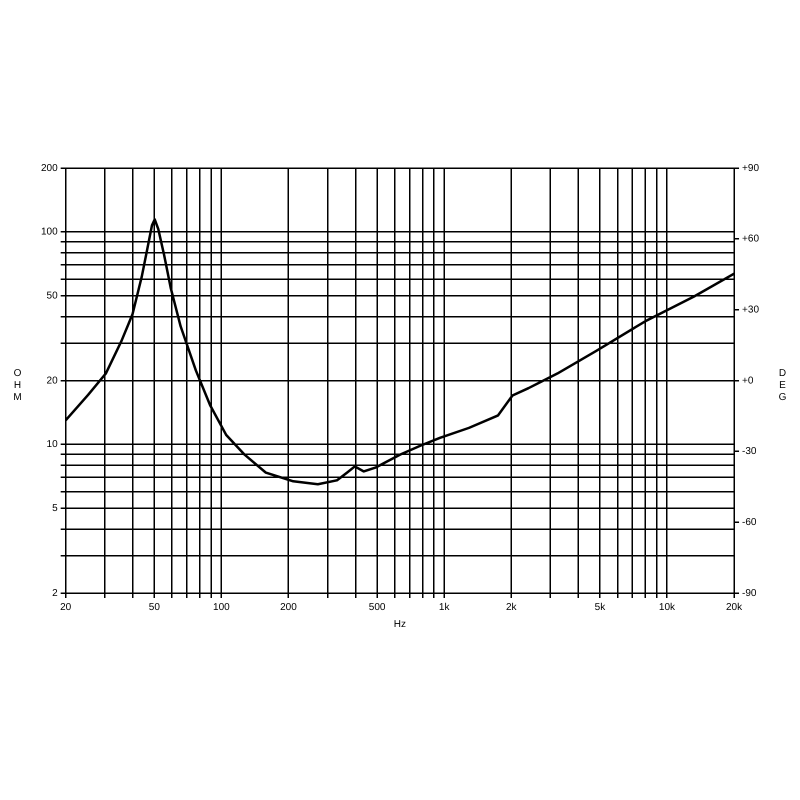 The width and height of the screenshot is (800, 800). What do you see at coordinates (751, 168) in the screenshot?
I see `y2-tick-label: +90` at bounding box center [751, 168].